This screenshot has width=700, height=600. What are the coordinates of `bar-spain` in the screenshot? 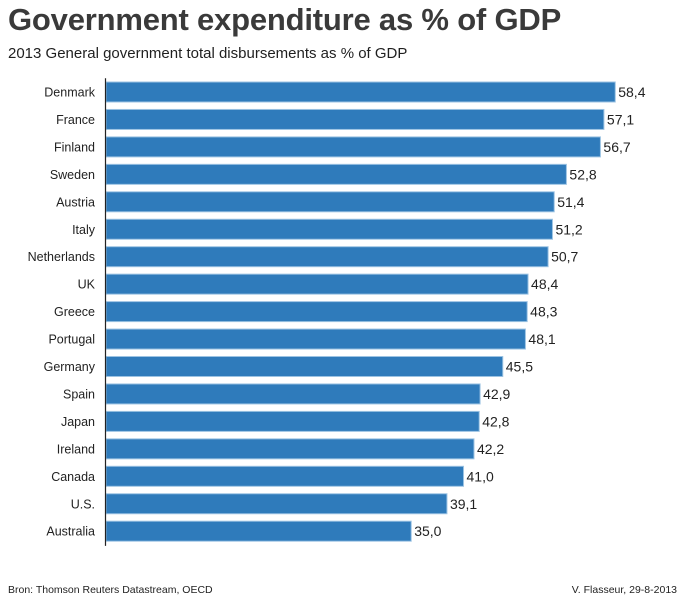 It's located at (293, 394).